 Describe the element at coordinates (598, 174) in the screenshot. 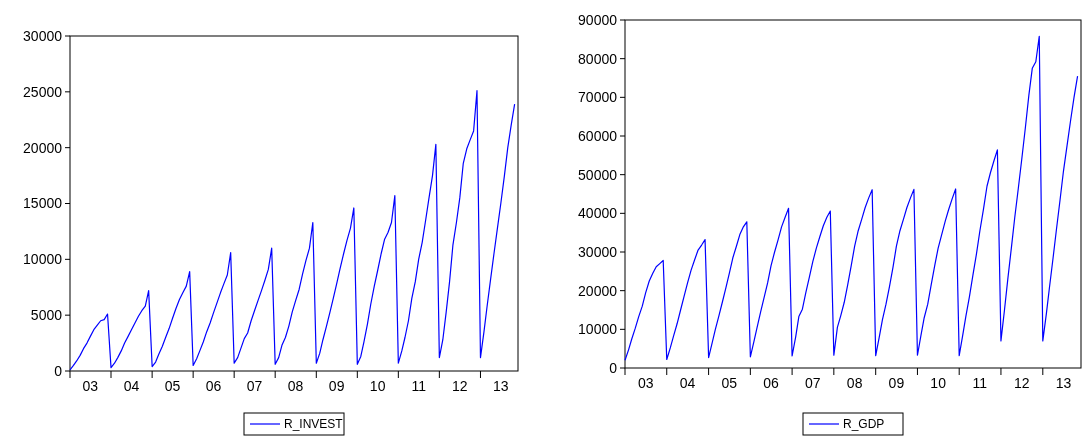

I see `y-tick-label: 50000` at that location.